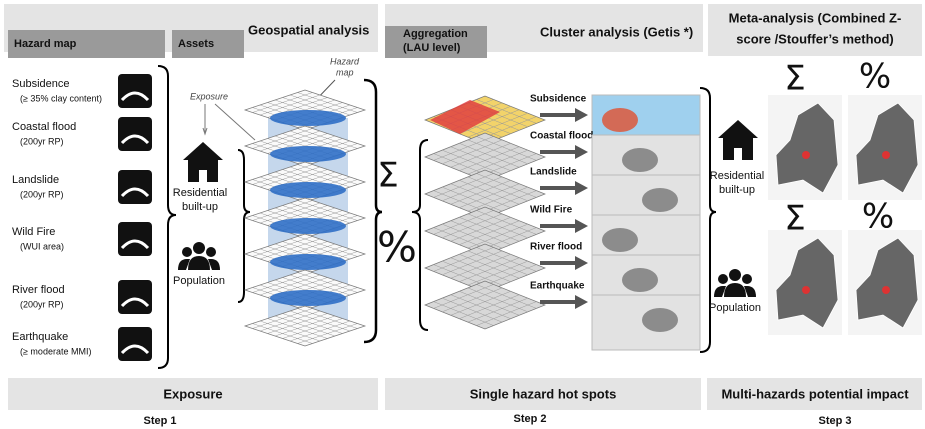  What do you see at coordinates (543, 393) in the screenshot?
I see `footer-label: Single hazard hot spots` at bounding box center [543, 393].